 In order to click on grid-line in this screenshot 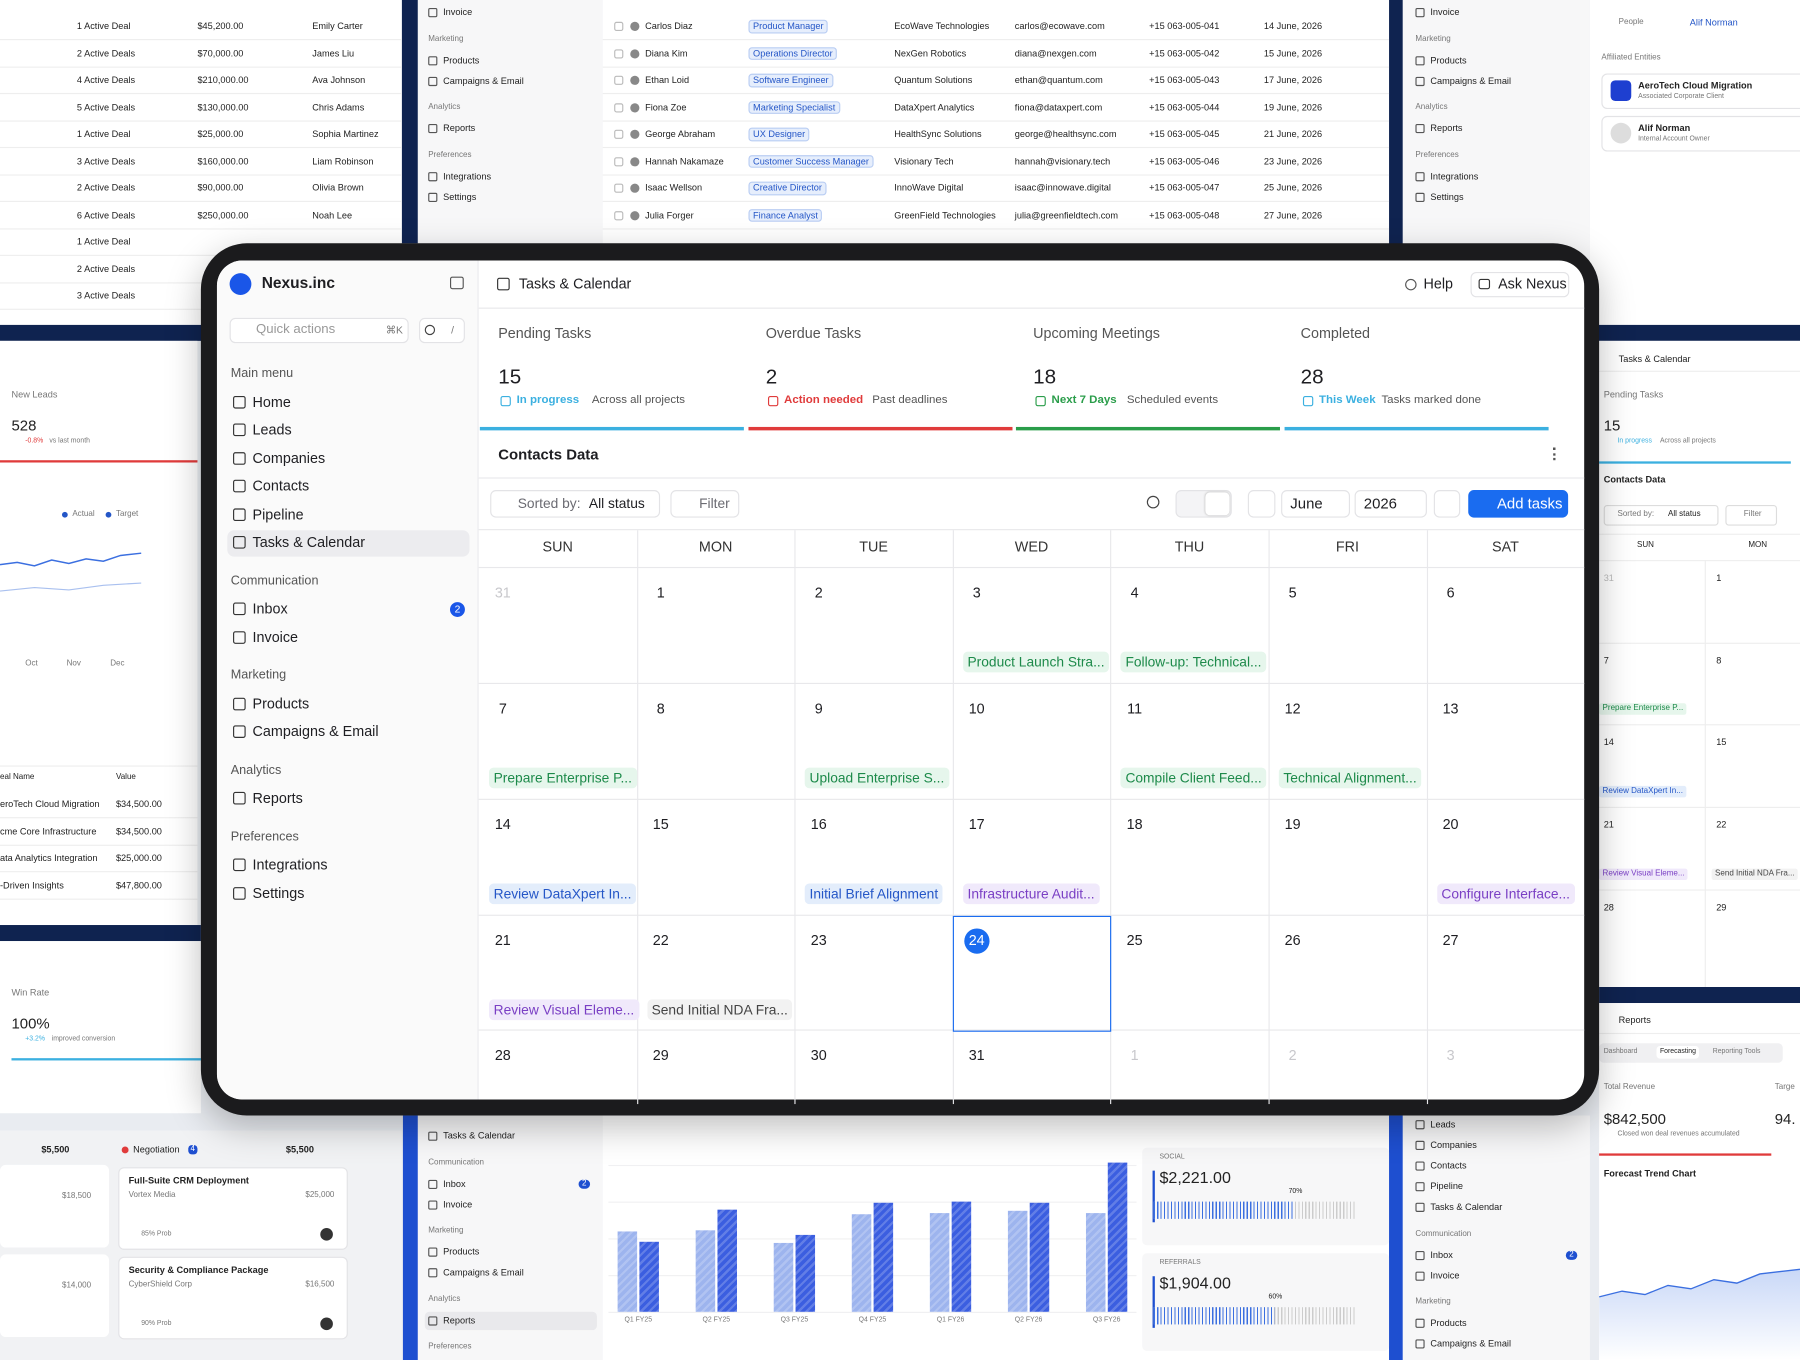, I will do `click(872, 1165)`.